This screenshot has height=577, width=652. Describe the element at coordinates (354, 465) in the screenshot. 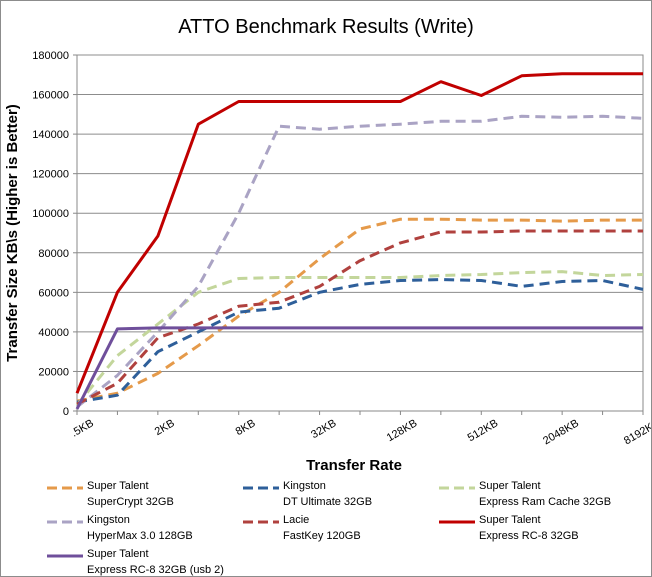

I see `x-axis-title: Transfer Rate` at that location.